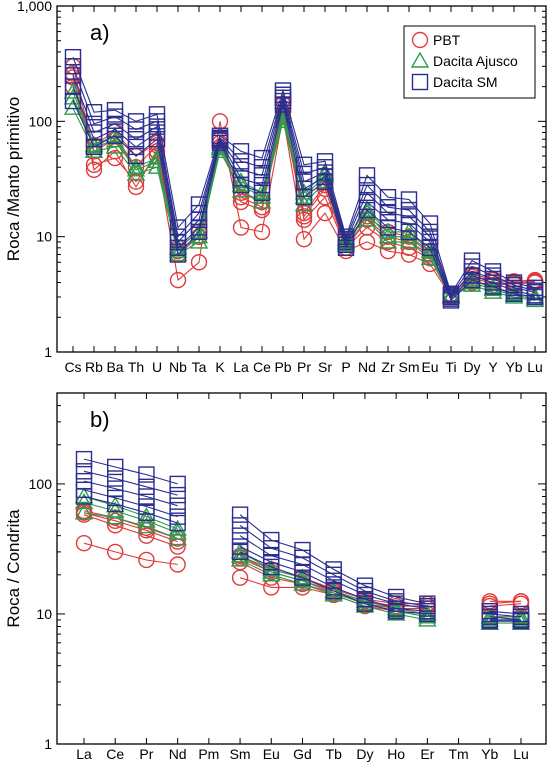 The height and width of the screenshot is (764, 553). I want to click on x-category-label: Rb, so click(94, 367).